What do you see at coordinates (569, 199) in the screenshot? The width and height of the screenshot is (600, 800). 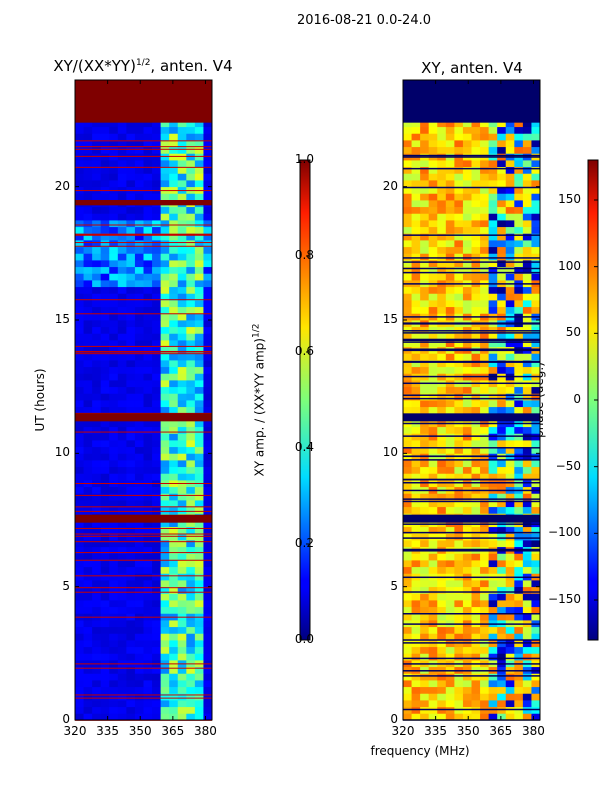 I see `colorbar2-tick-label: 150` at bounding box center [569, 199].